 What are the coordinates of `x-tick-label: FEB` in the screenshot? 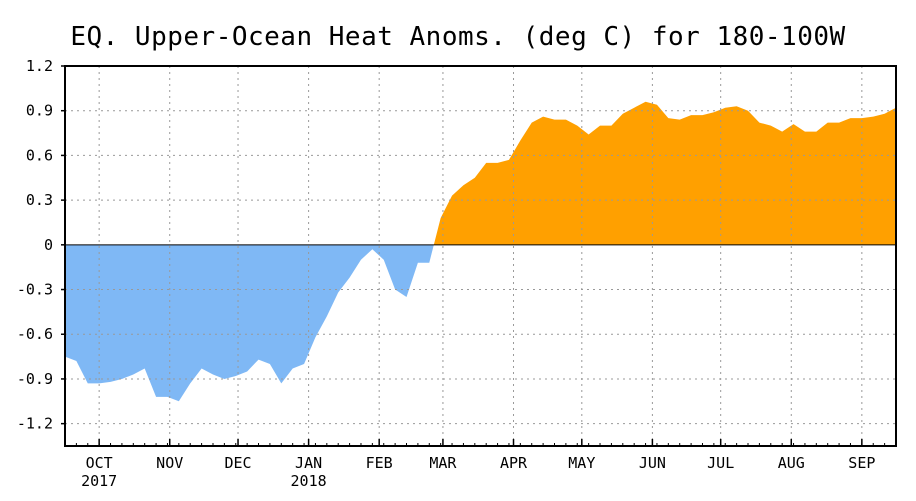 It's located at (379, 463).